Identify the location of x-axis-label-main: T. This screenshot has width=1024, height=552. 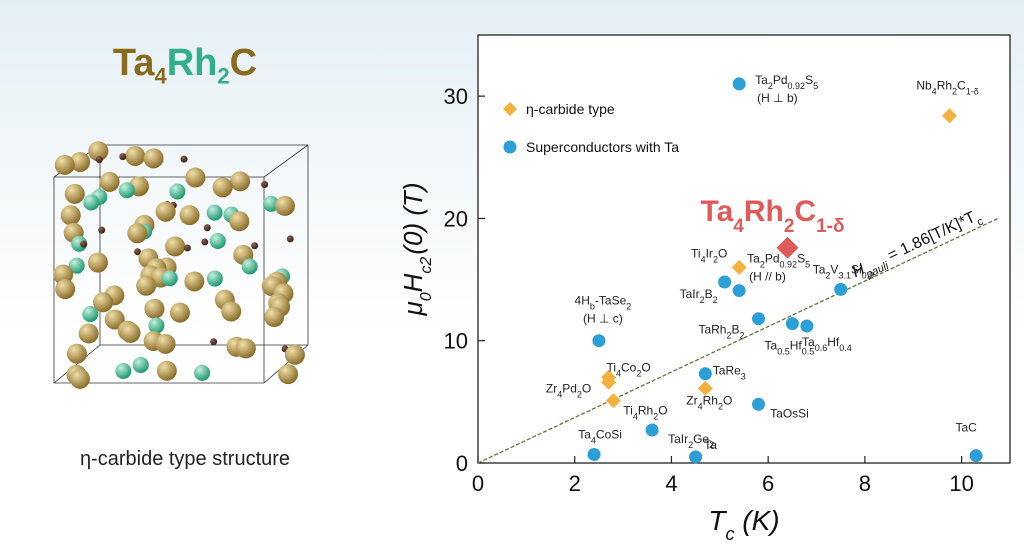
(717, 520).